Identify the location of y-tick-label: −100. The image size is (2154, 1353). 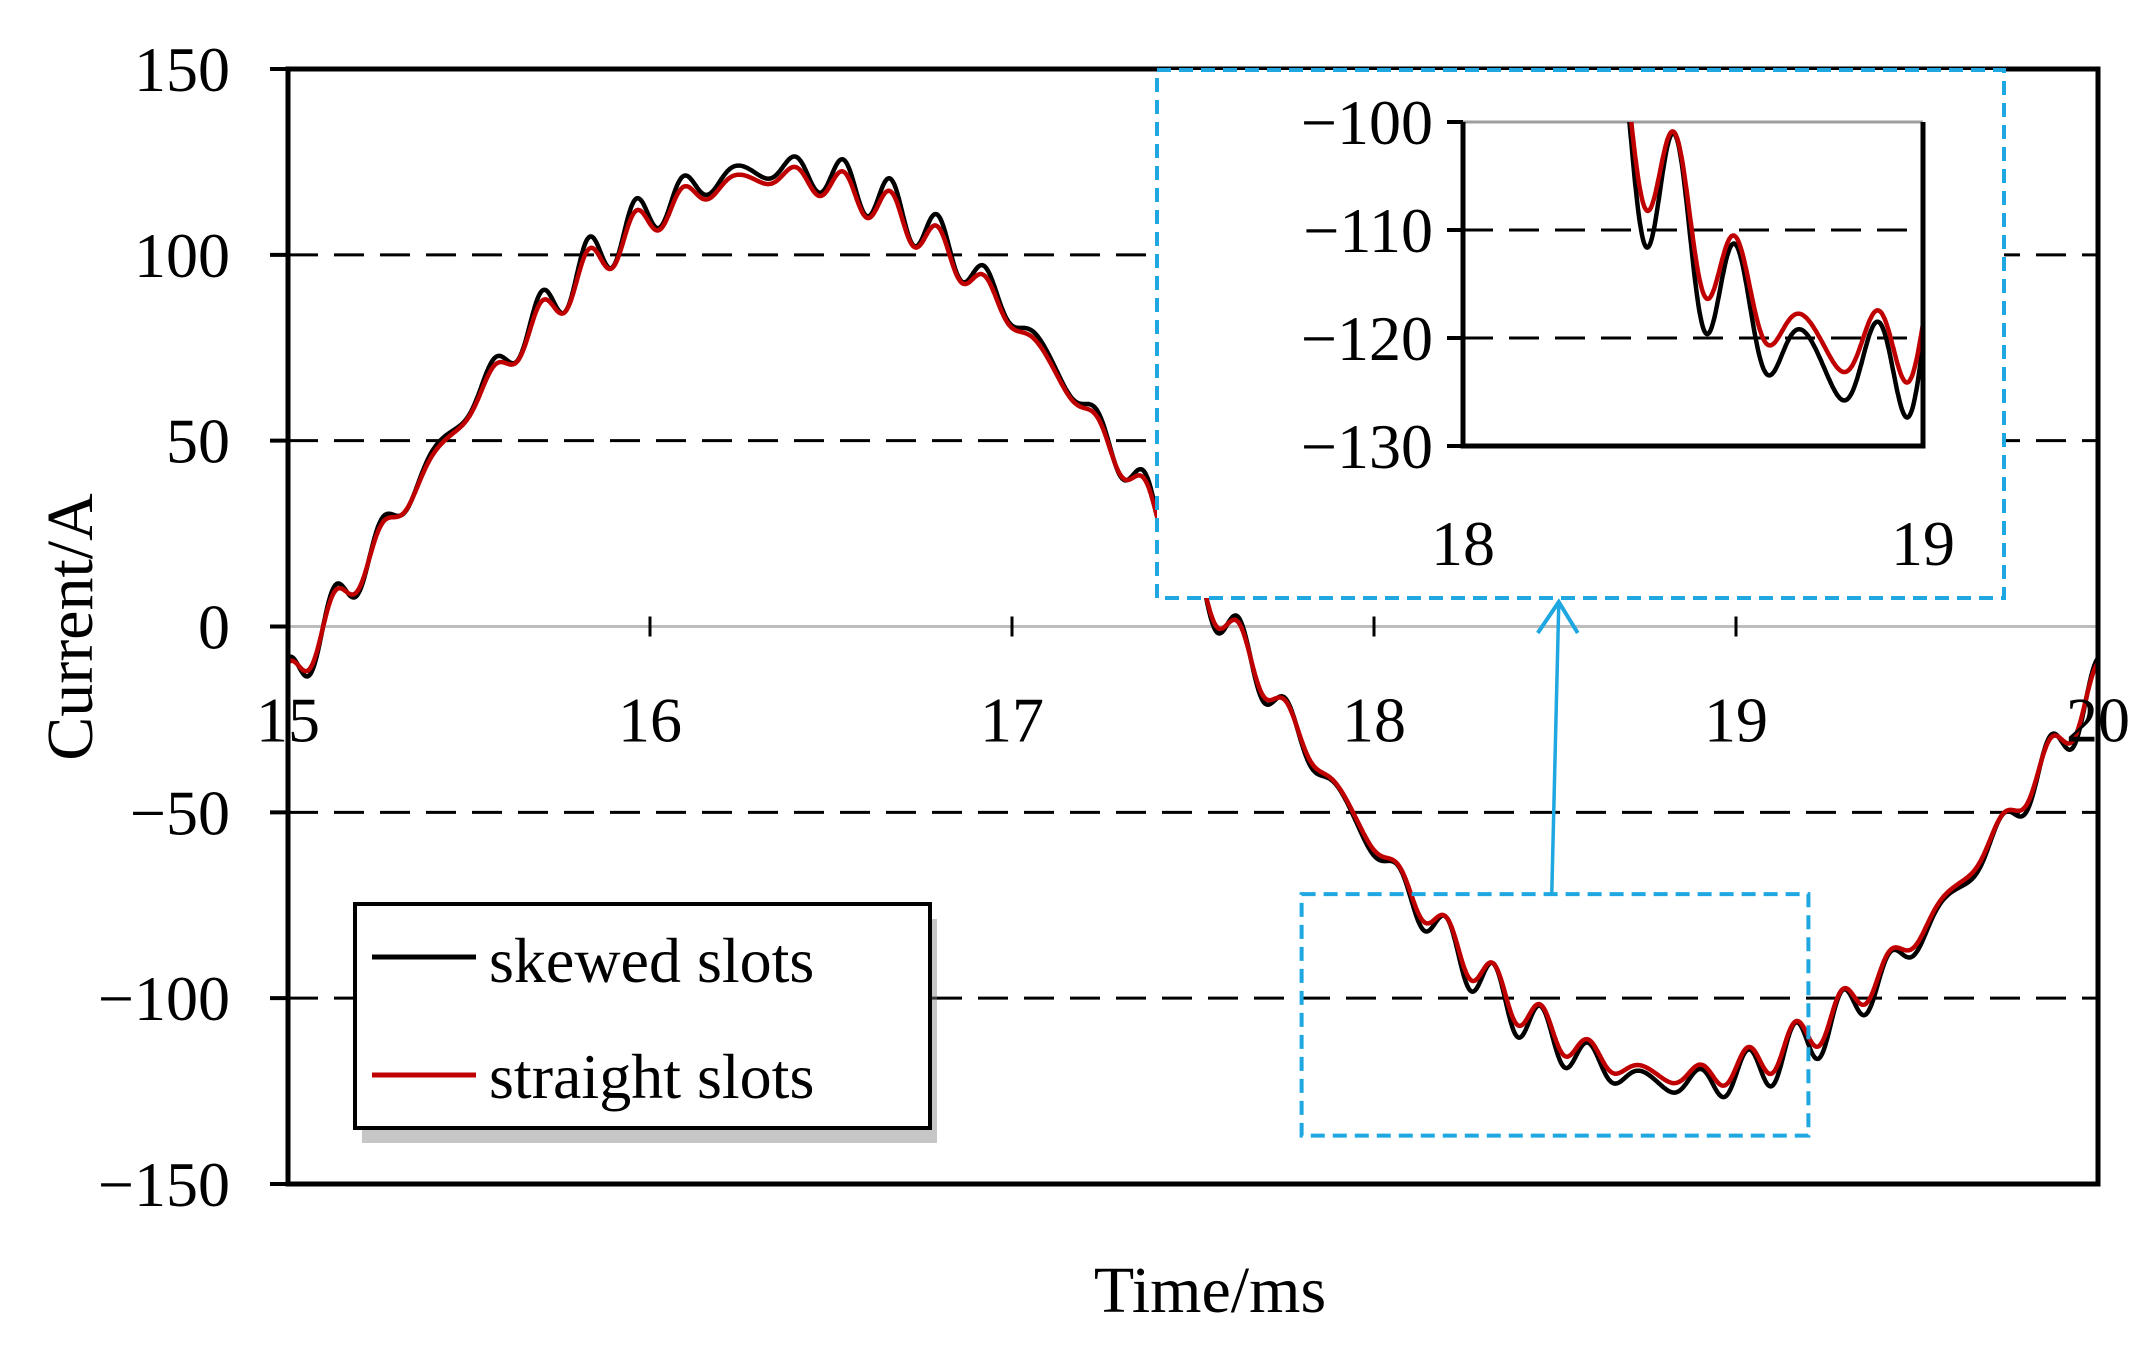
(164, 998).